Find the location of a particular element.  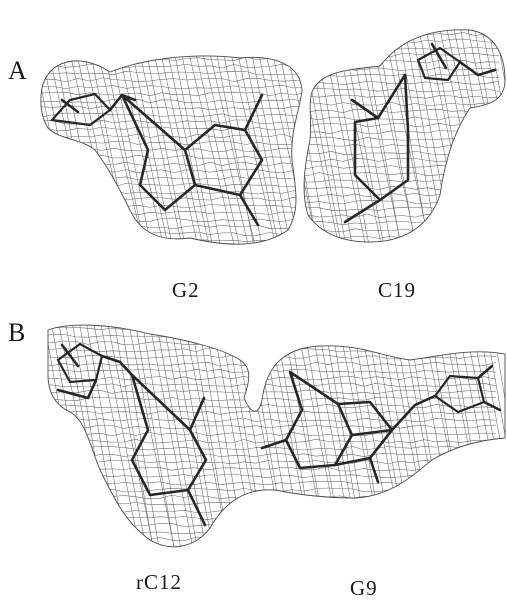

residue-label-g9: G9 is located at coordinates (364, 588).